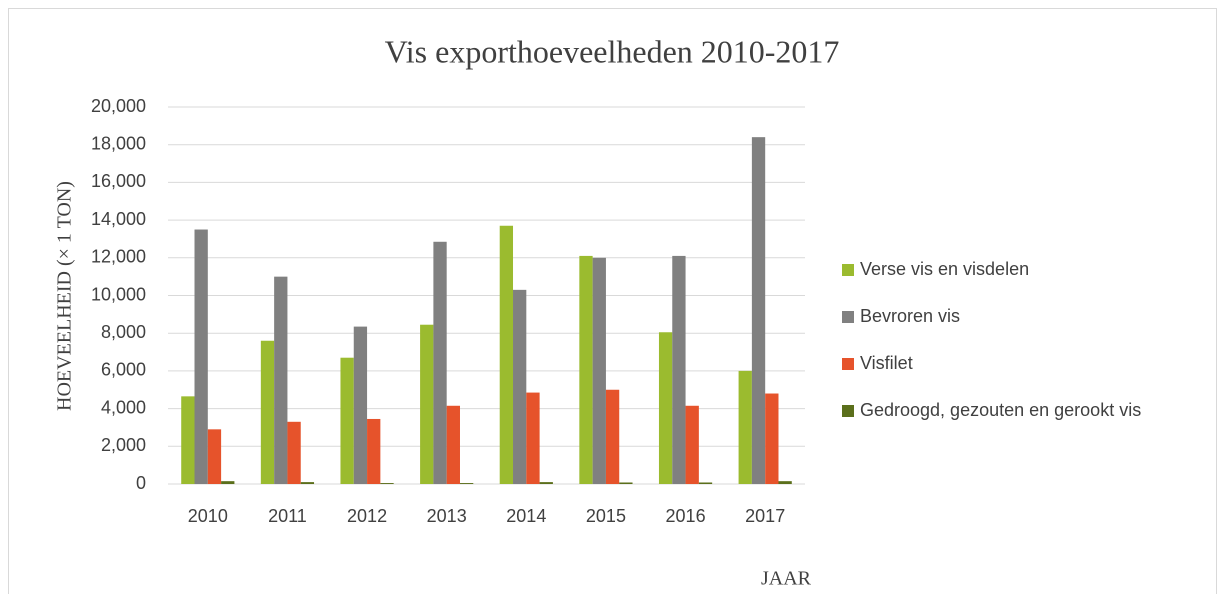 The image size is (1225, 594). What do you see at coordinates (123, 407) in the screenshot?
I see `y-tick-label: 4,000` at bounding box center [123, 407].